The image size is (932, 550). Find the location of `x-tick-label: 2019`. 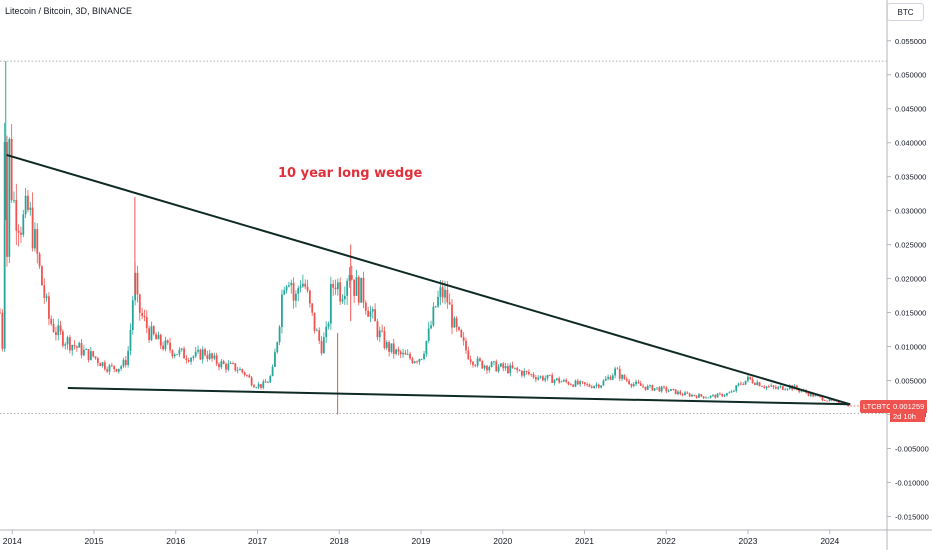

x-tick-label: 2019 is located at coordinates (421, 541).